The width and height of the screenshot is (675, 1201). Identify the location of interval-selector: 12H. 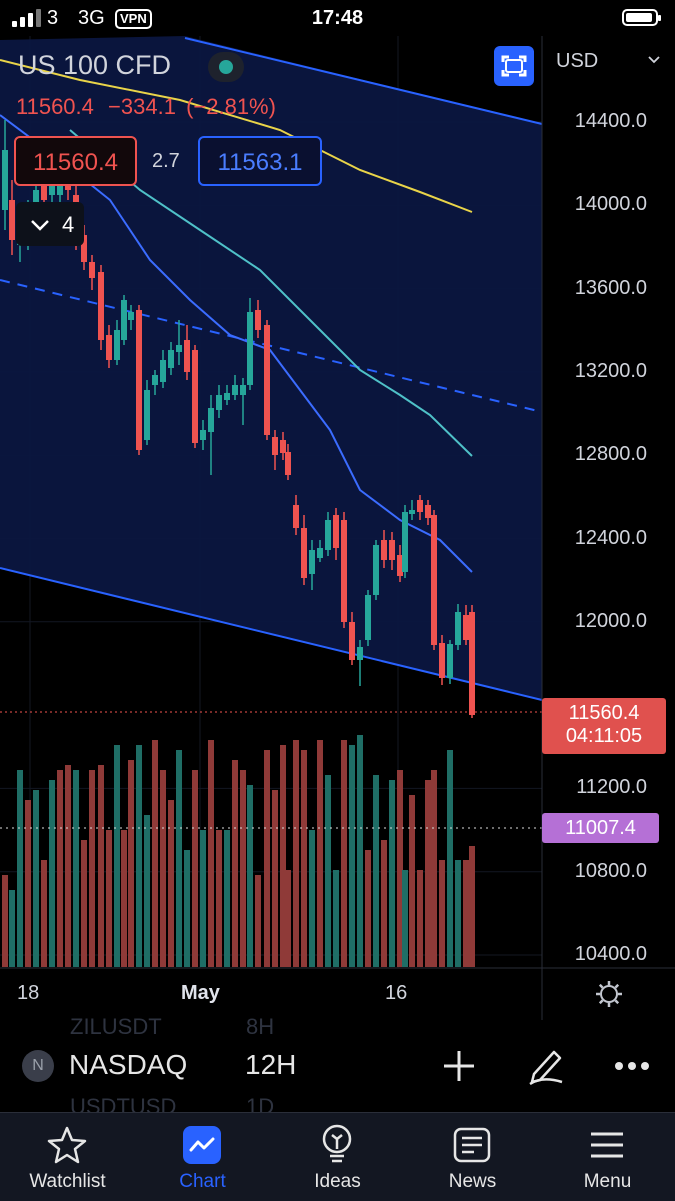
(271, 1064).